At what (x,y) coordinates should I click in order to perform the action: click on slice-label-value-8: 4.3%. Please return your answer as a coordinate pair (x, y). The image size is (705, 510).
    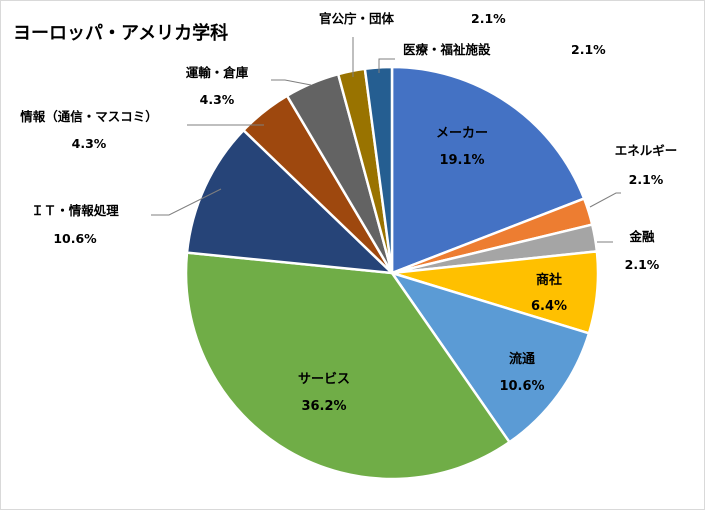
    Looking at the image, I should click on (89, 143).